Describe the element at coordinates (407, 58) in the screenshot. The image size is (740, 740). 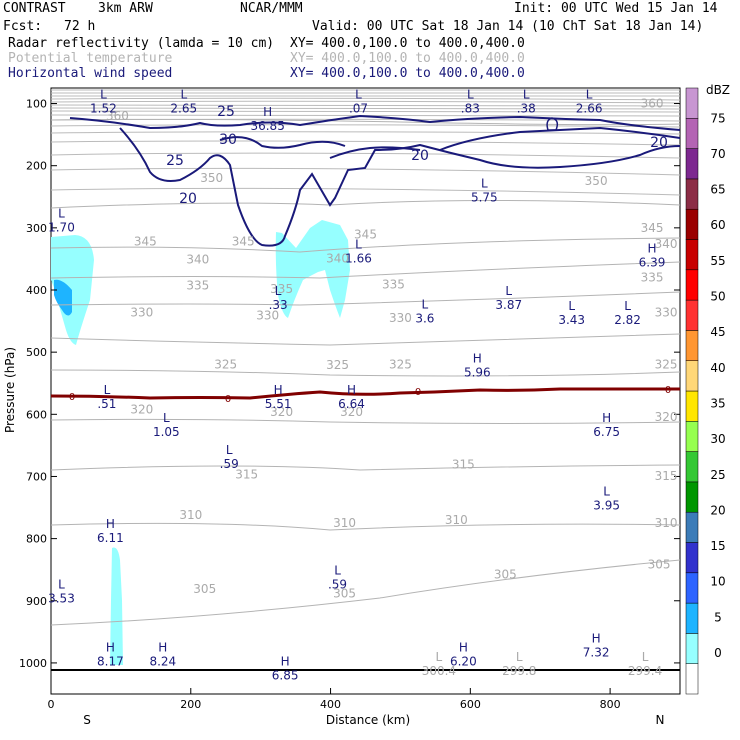
I see `field-xy-theta: XY= 400.0,100.0 to 400.0,400.0` at that location.